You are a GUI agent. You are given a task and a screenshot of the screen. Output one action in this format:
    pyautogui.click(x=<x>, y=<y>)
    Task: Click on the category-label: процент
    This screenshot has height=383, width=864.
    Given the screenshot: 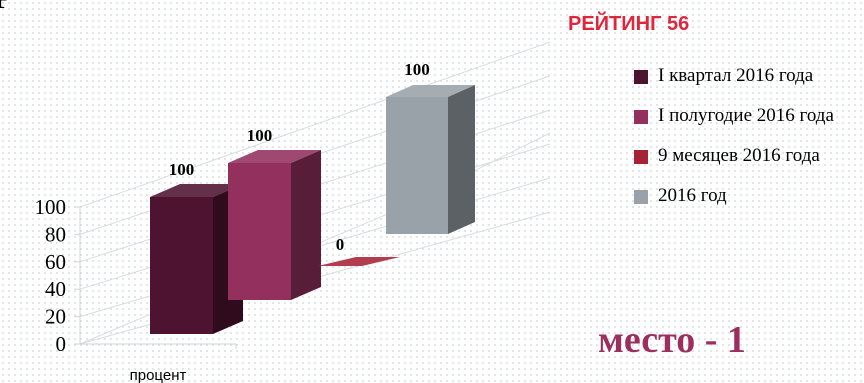 What is the action you would take?
    pyautogui.click(x=158, y=375)
    